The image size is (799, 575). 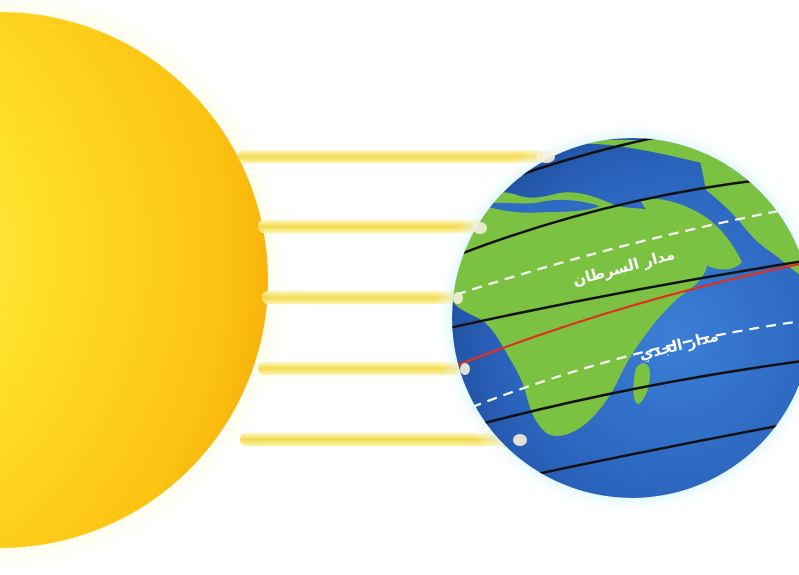 I want to click on continent-arabia, so click(x=691, y=234).